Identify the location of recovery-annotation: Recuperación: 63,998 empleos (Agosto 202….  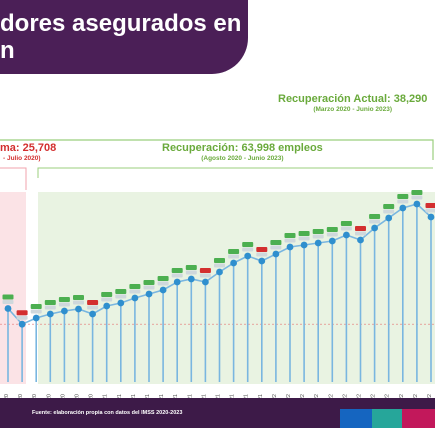
(242, 152).